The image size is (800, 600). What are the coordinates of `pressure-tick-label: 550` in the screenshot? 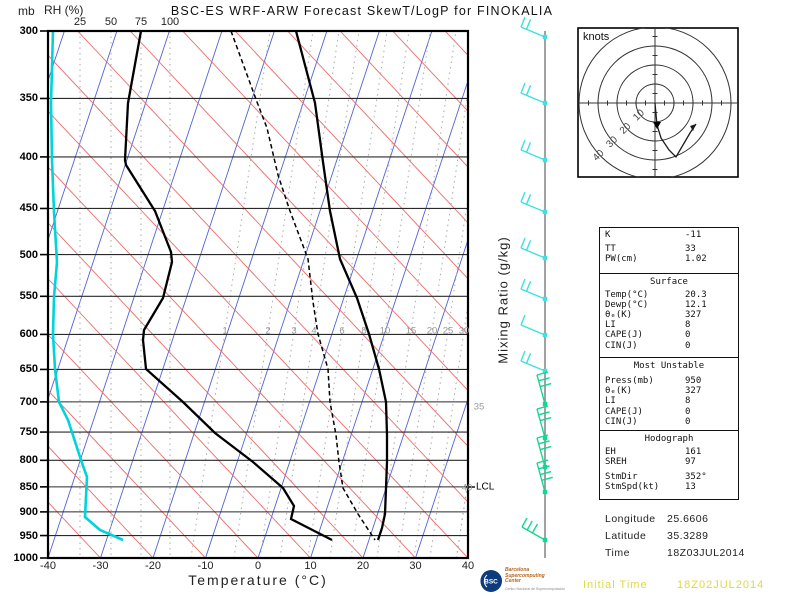 It's located at (28, 296).